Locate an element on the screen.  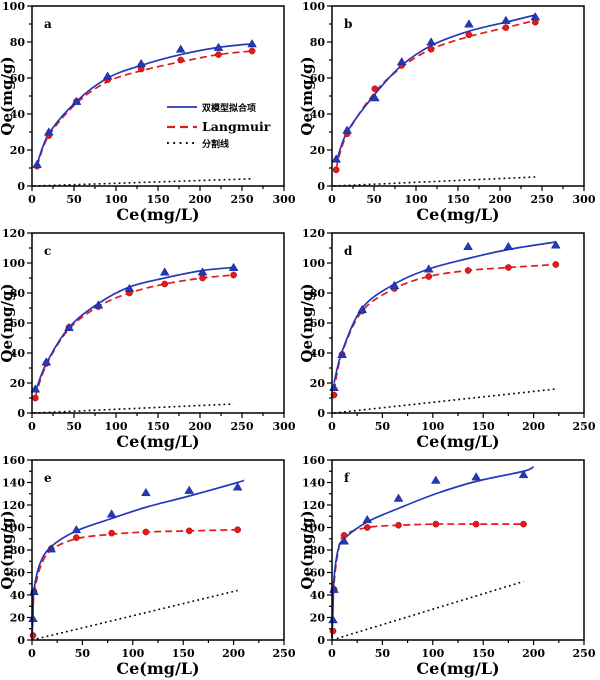
x-tick-label: 100 is located at coordinates (116, 426).